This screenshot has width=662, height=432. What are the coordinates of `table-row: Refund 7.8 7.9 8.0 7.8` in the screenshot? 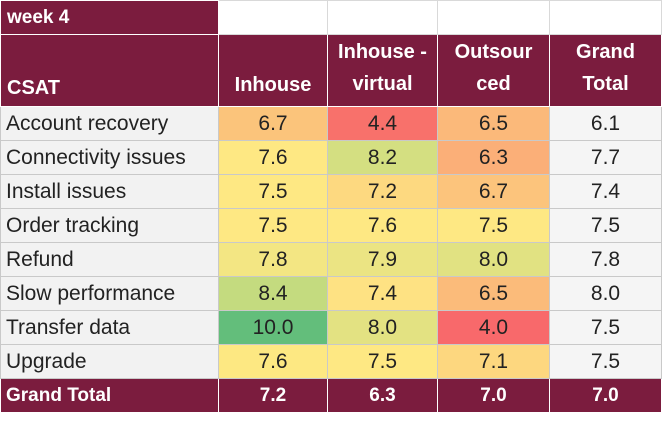 It's located at (331, 259).